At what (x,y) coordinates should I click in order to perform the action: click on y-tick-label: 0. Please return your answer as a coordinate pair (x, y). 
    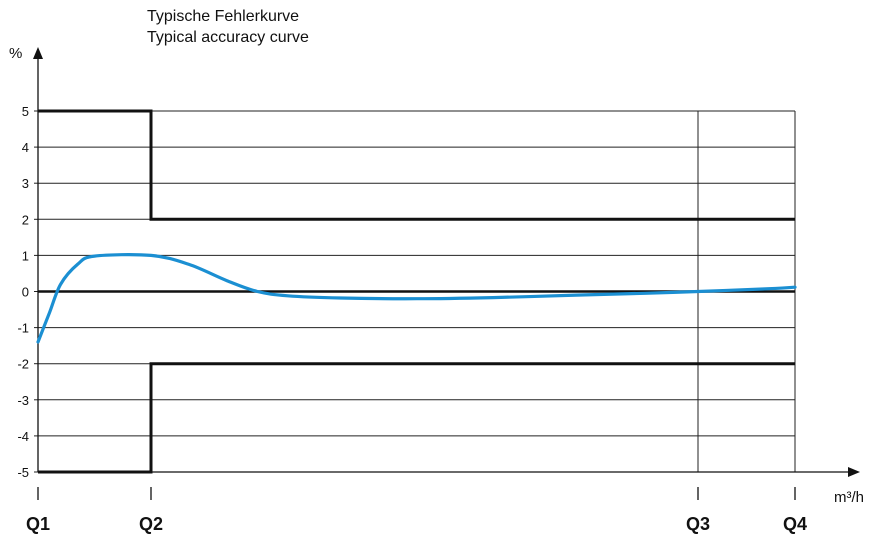
    Looking at the image, I should click on (25, 292).